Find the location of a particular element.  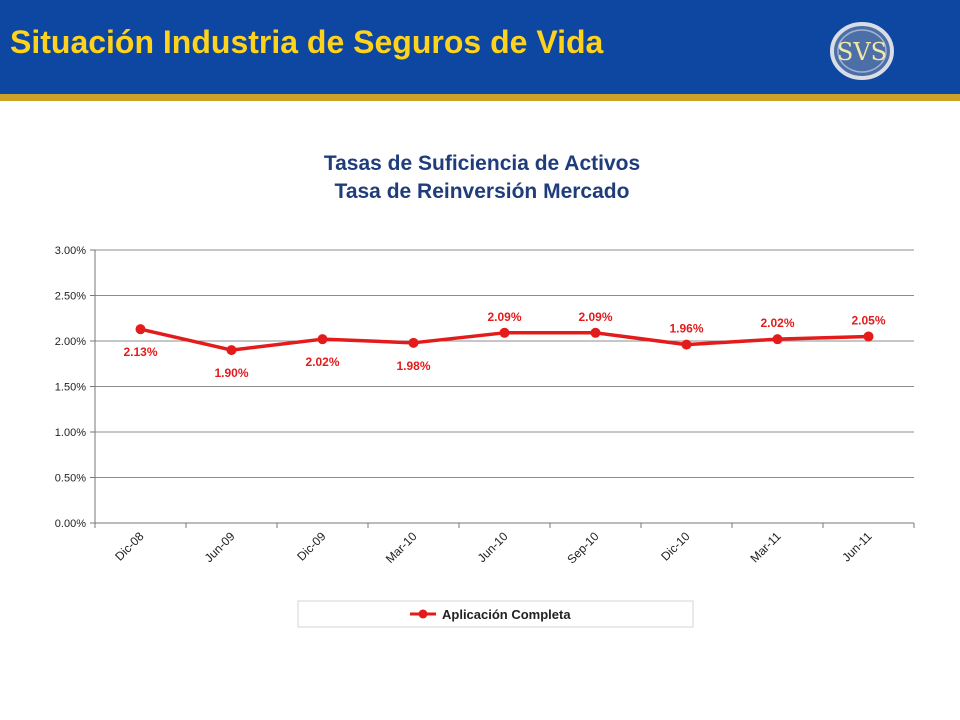

x-tick-label: Jun-10 is located at coordinates (493, 547).